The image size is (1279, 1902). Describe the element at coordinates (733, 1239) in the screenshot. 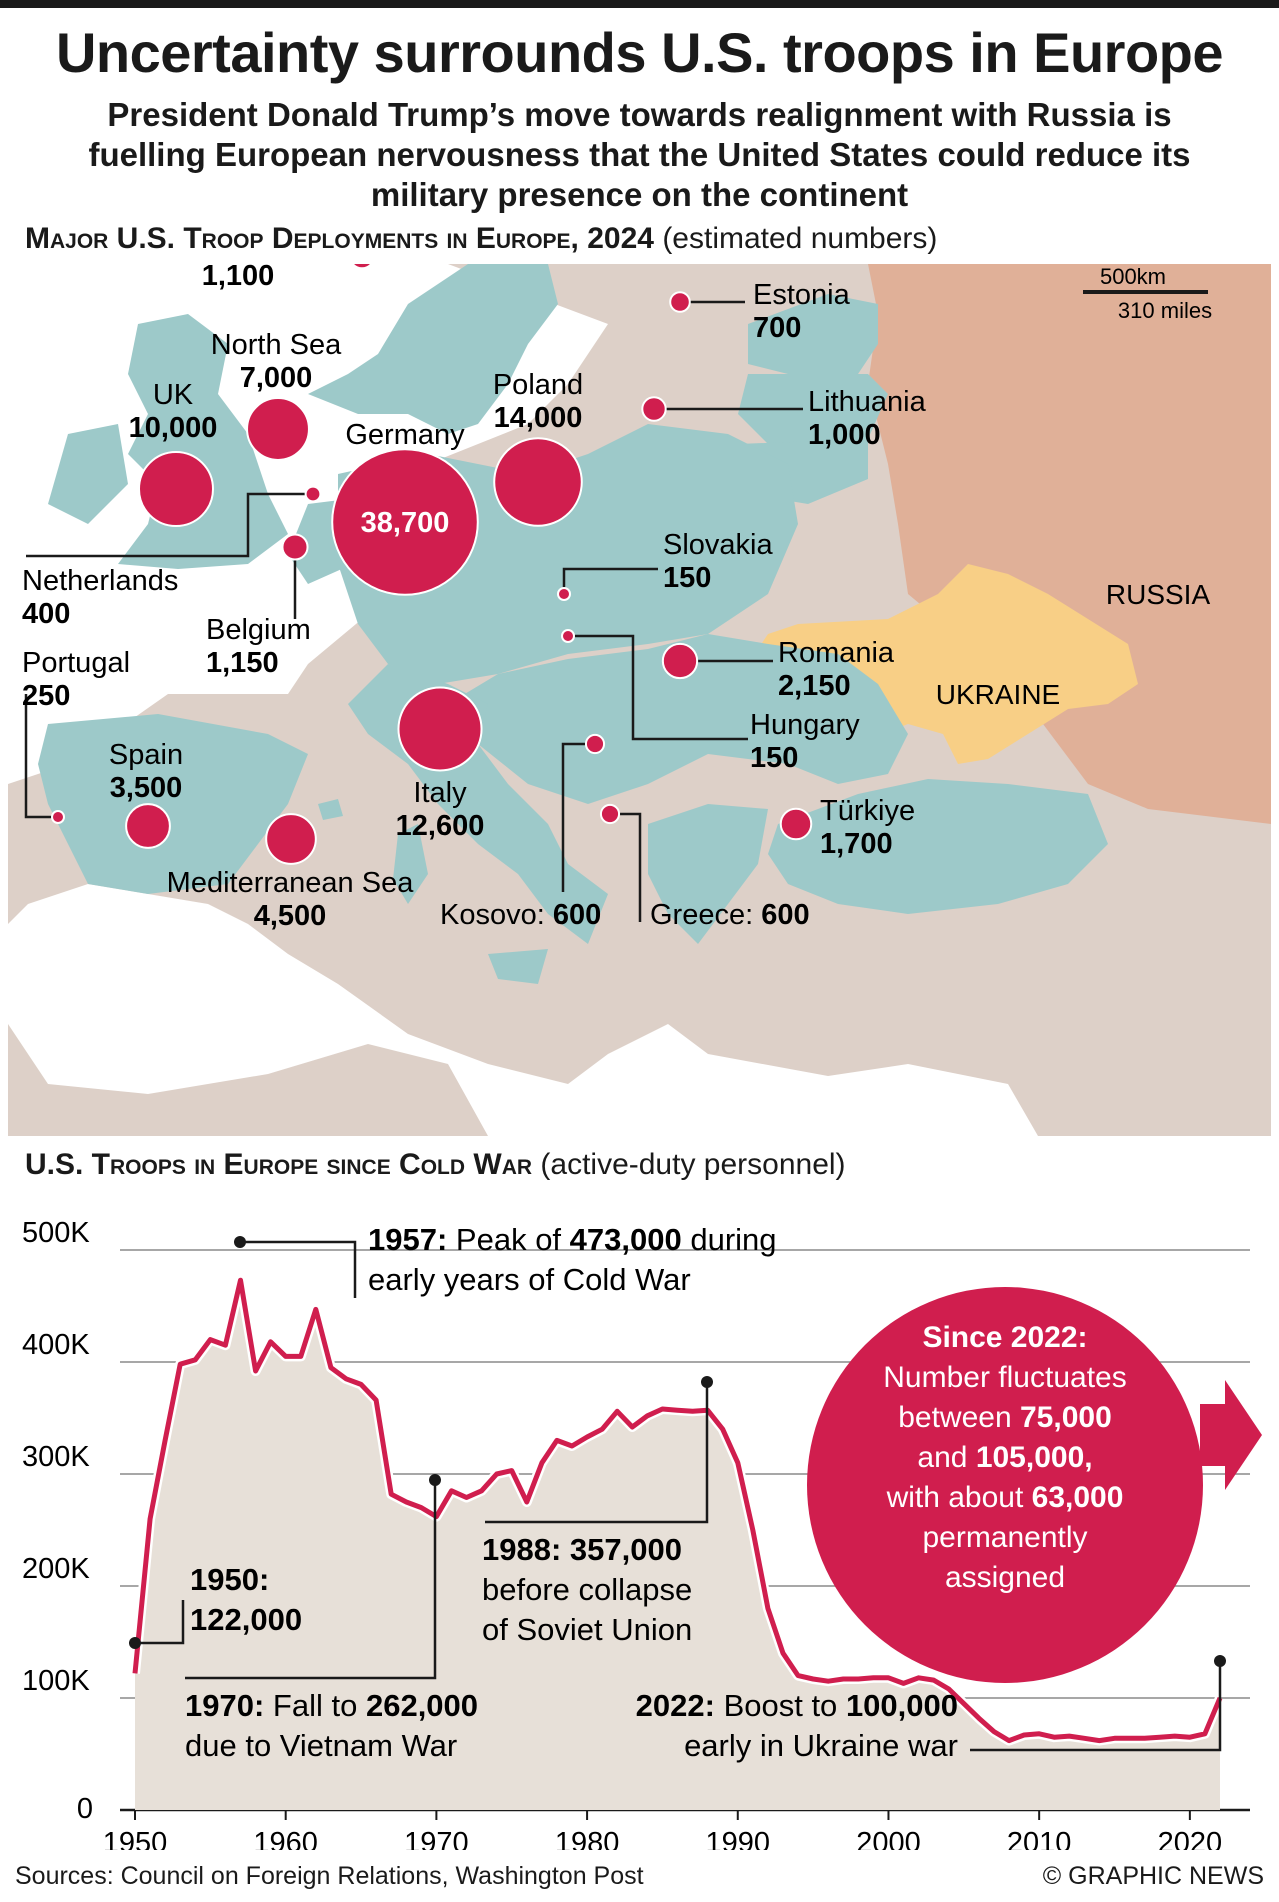

I see `annot-1957-text2: during` at that location.